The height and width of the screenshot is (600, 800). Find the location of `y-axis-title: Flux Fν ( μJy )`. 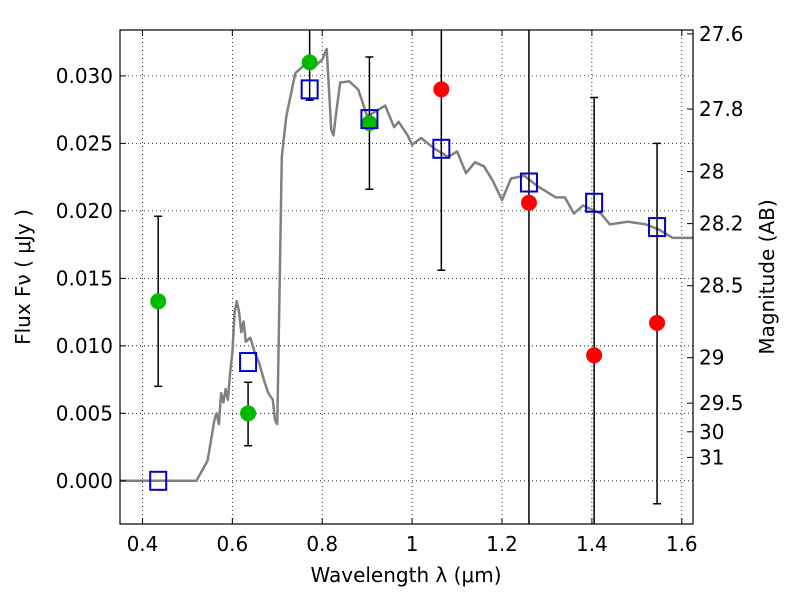

y-axis-title: Flux Fν ( μJy ) is located at coordinates (23, 277).